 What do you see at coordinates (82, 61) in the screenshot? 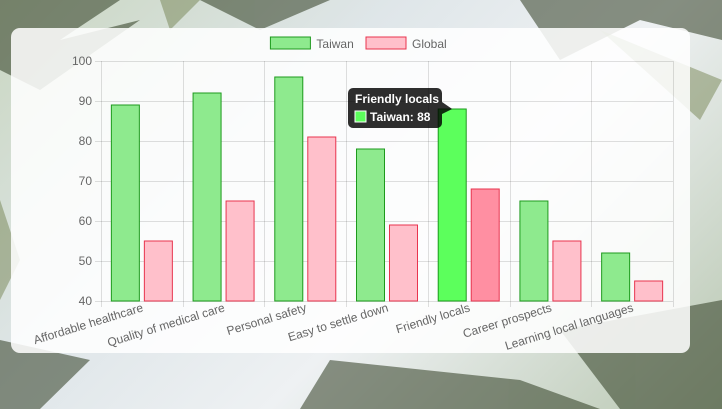
I see `y-tick-label: 100` at bounding box center [82, 61].